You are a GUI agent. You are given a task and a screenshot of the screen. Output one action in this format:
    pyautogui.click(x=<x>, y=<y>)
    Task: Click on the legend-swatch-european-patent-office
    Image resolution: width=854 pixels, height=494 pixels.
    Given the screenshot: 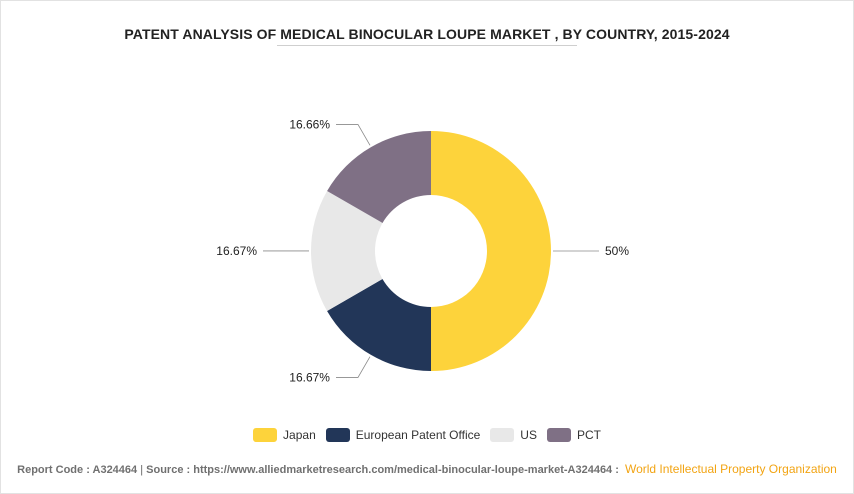 What is the action you would take?
    pyautogui.click(x=337, y=435)
    